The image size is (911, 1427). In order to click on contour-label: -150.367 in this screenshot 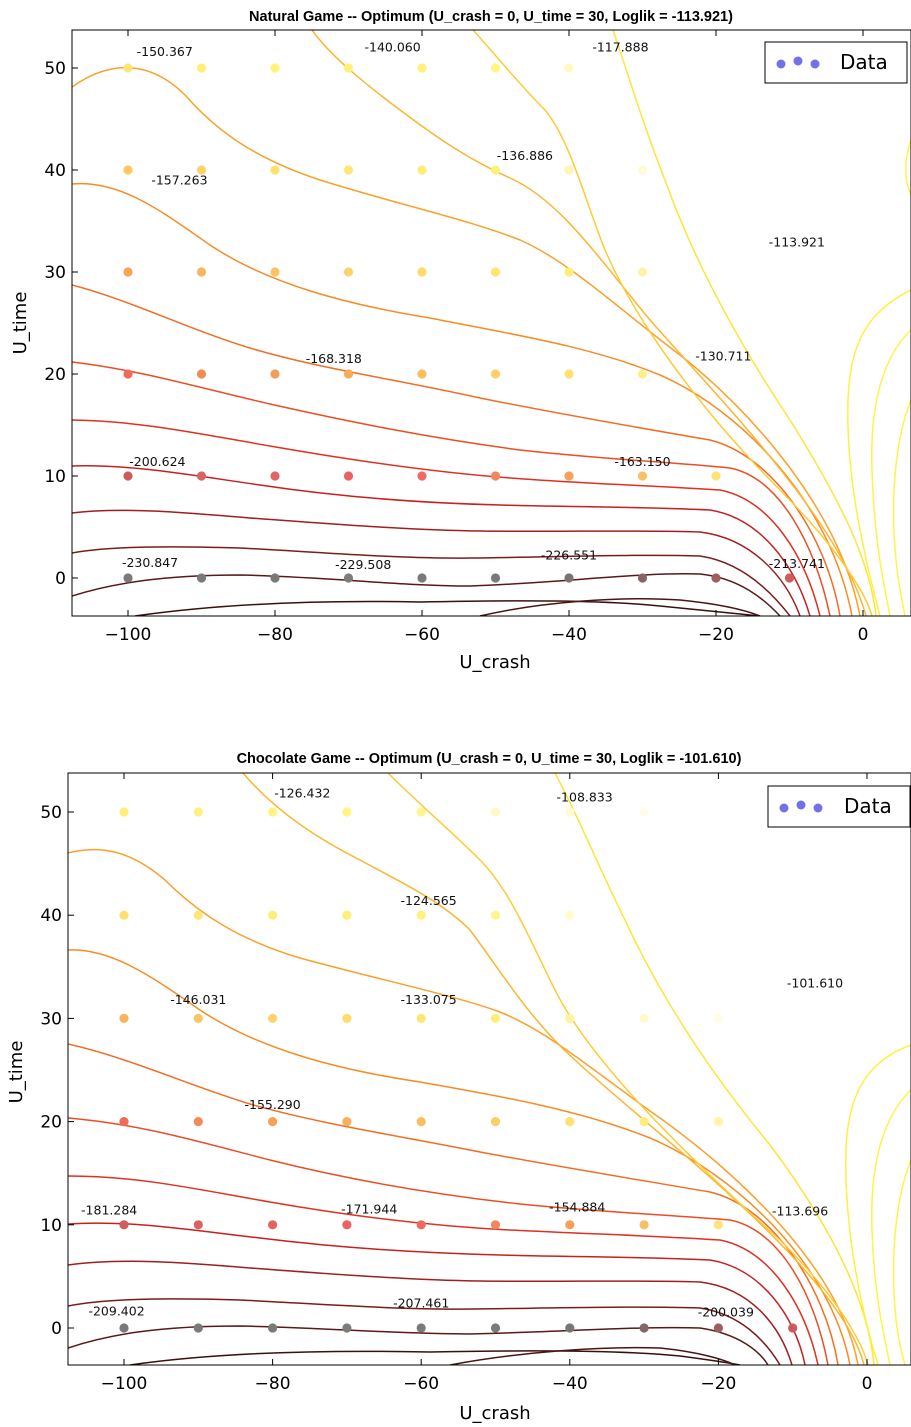, I will do `click(165, 51)`.